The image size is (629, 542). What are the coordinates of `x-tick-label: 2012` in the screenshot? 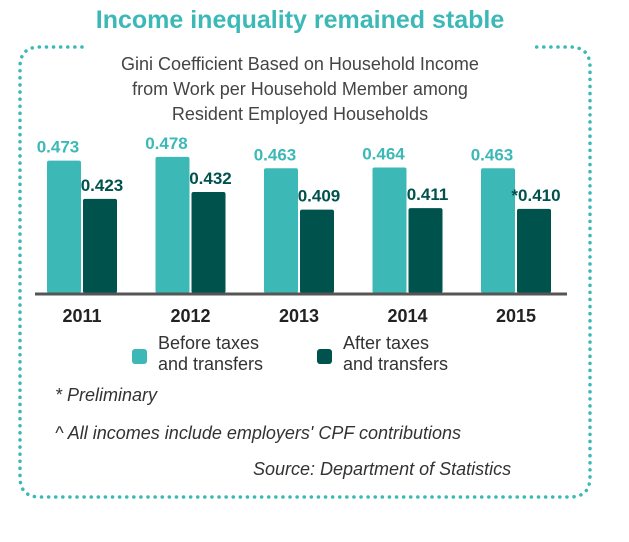 It's located at (190, 316).